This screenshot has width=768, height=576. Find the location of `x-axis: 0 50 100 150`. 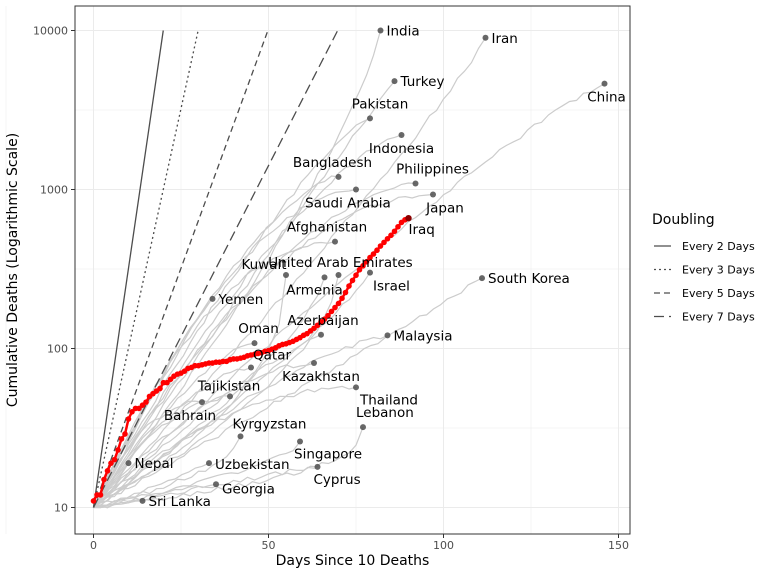

x-axis: 0 50 100 150 is located at coordinates (359, 543).